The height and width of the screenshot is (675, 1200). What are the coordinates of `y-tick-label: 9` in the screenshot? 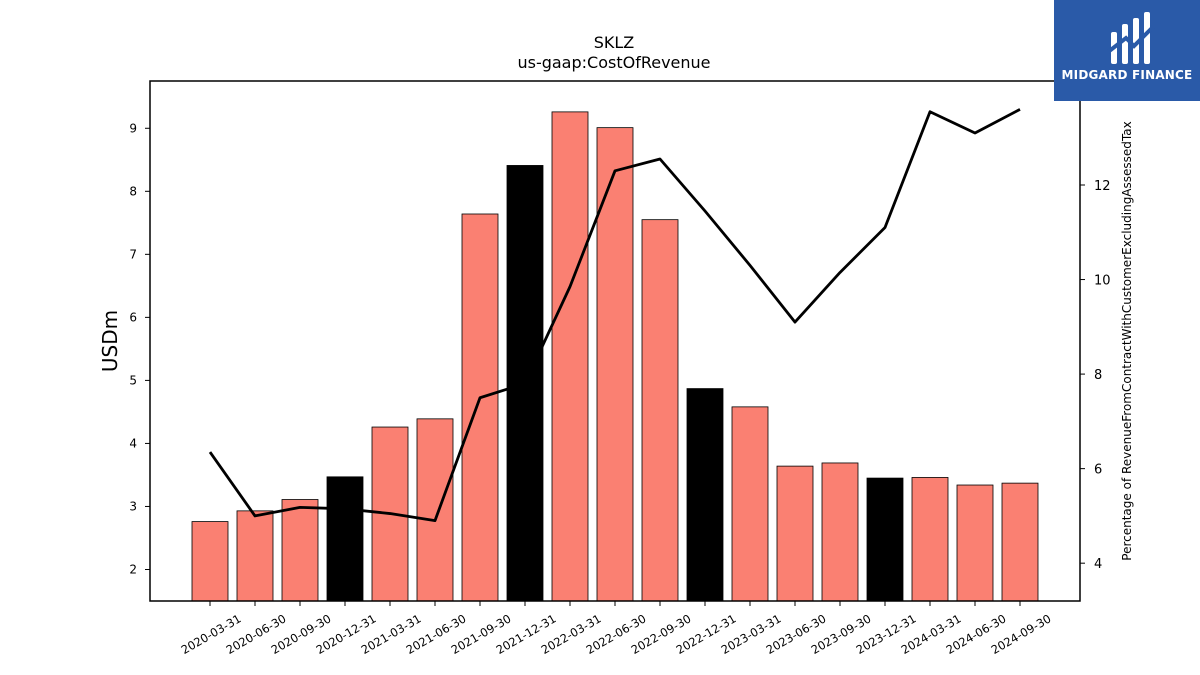 It's located at (133, 128).